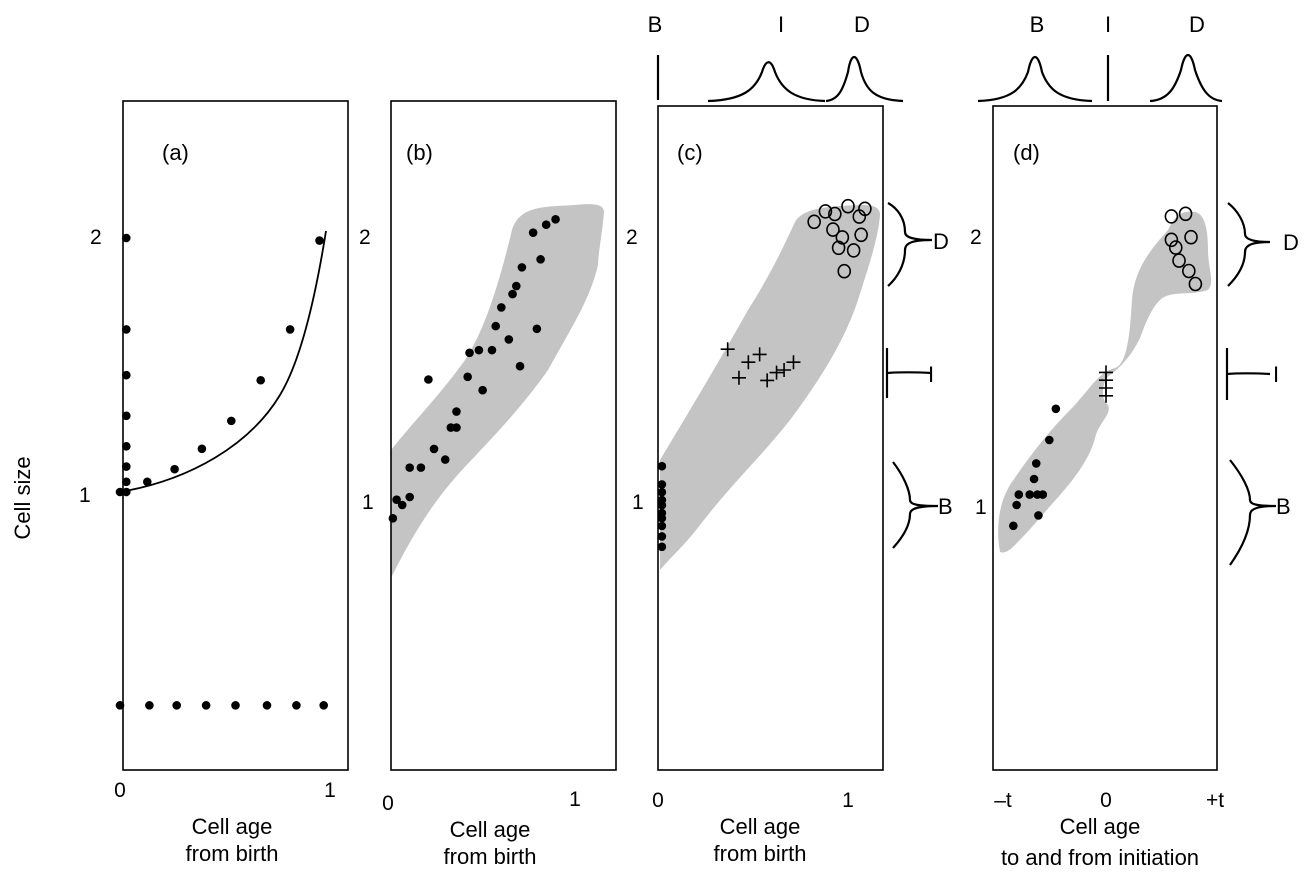 The height and width of the screenshot is (876, 1310). What do you see at coordinates (96, 237) in the screenshot?
I see `panel-a-ytick-2: 2` at bounding box center [96, 237].